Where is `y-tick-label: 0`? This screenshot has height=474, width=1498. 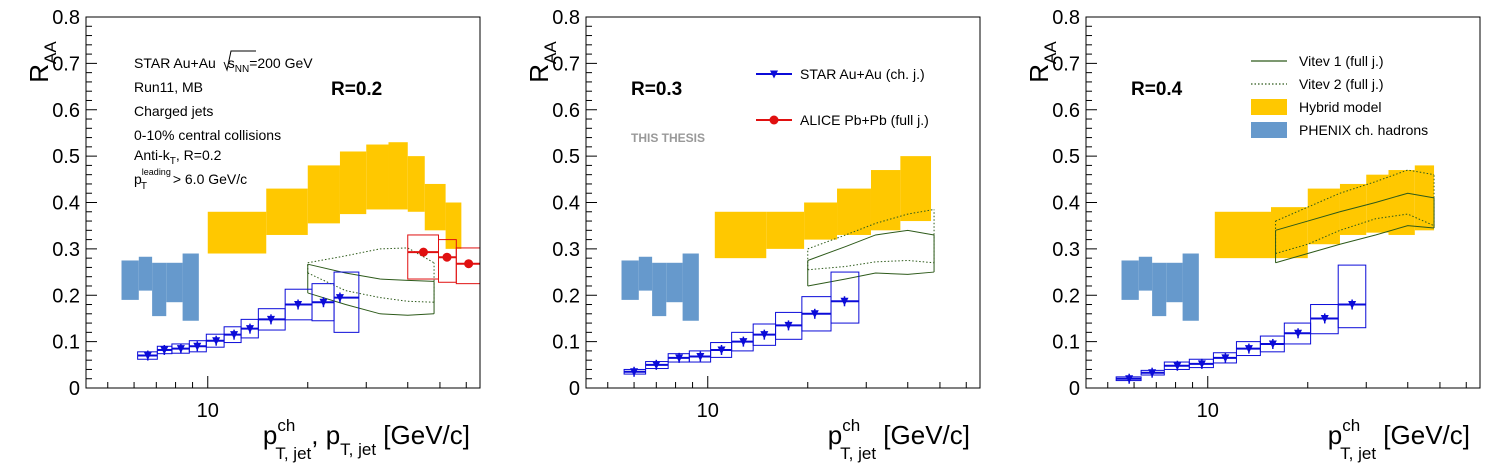
y-tick-label: 0 is located at coordinates (1074, 389).